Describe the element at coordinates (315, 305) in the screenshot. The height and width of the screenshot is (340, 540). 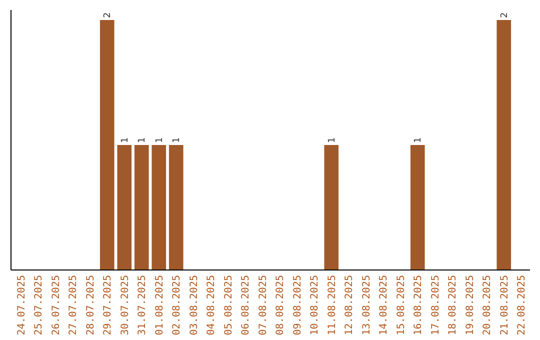
I see `x-tick-label: 10.08.2025` at that location.